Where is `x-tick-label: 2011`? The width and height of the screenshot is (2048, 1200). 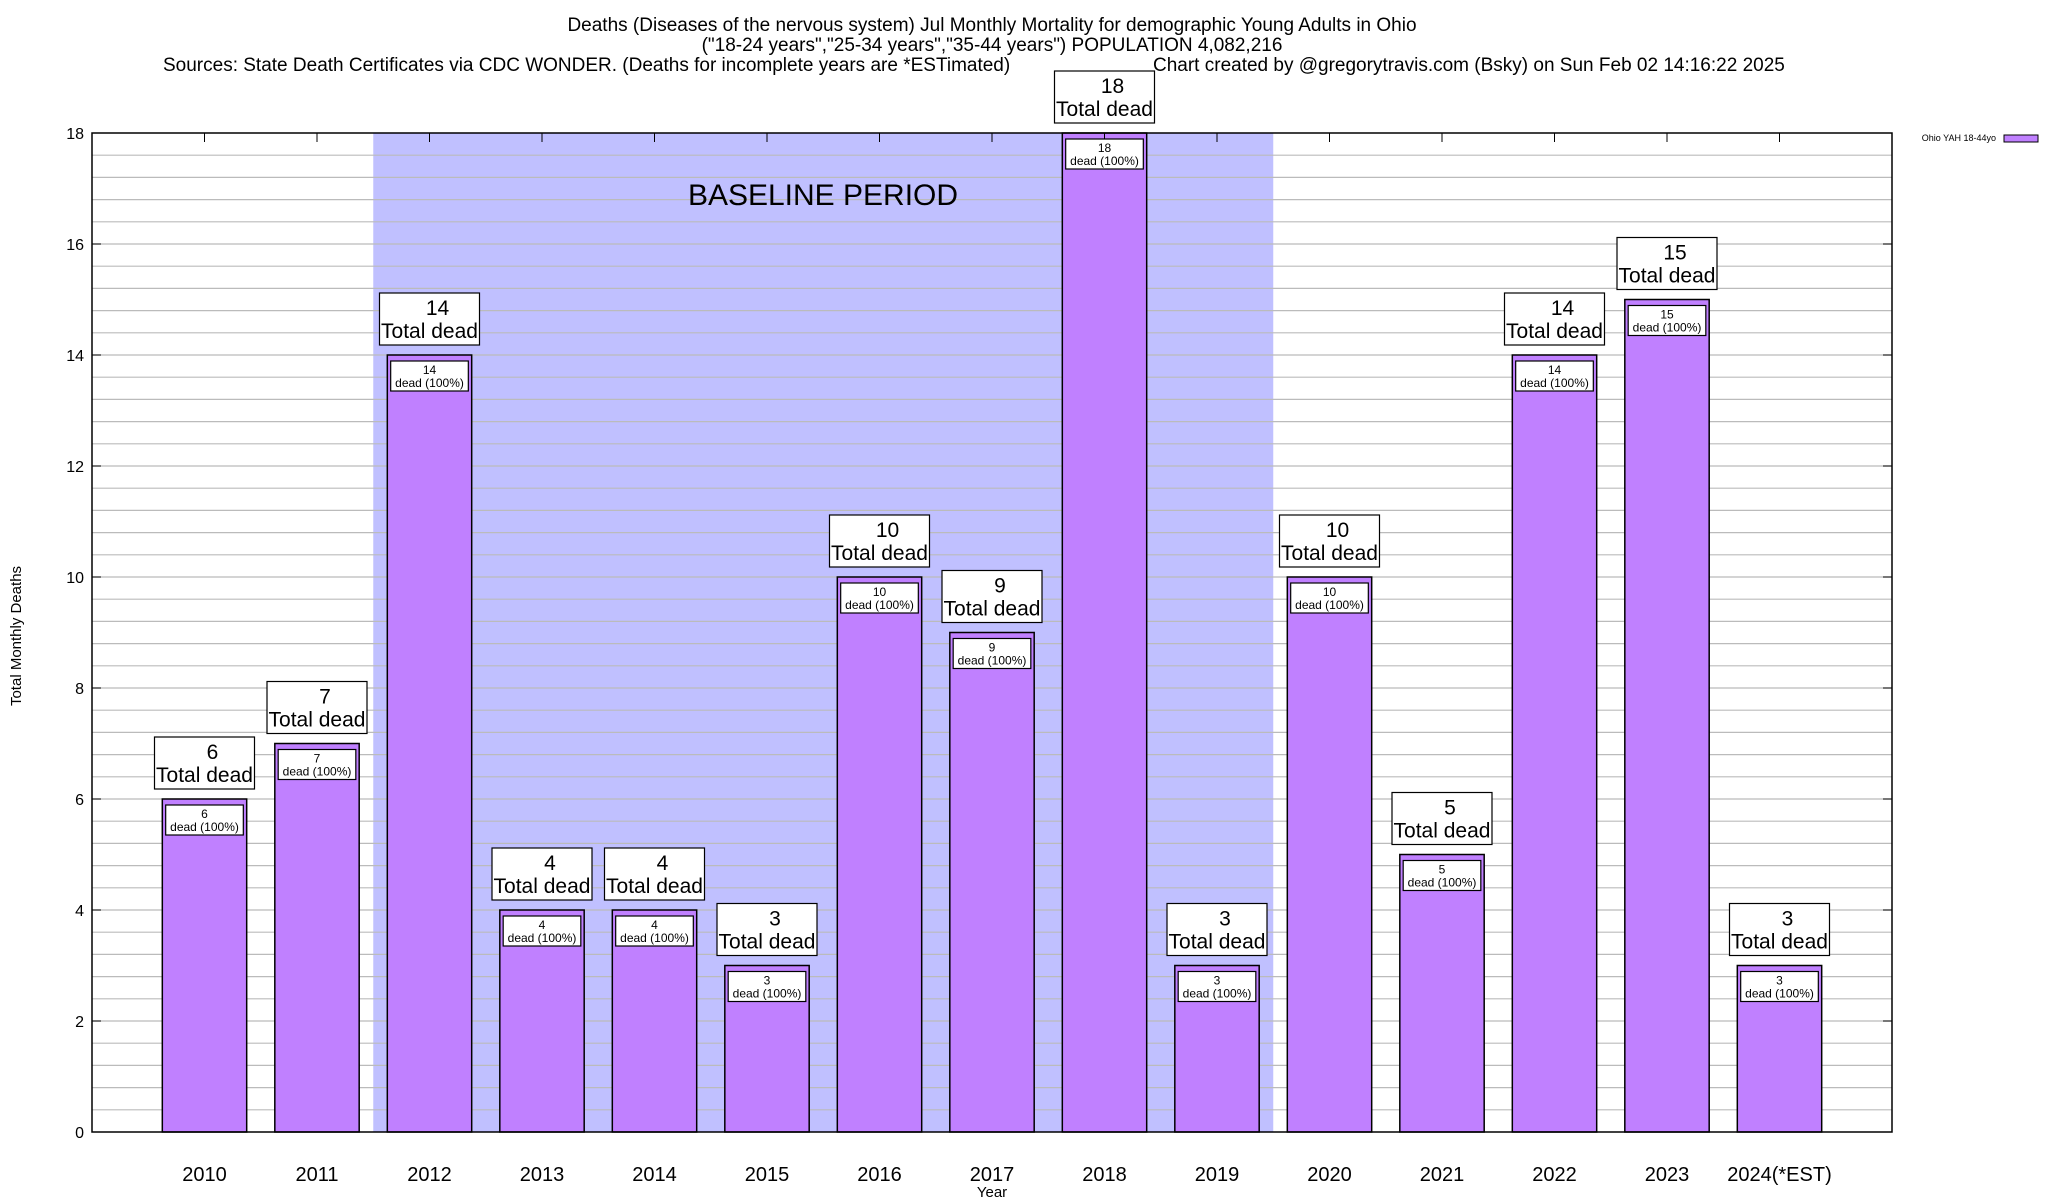 x-tick-label: 2011 is located at coordinates (316, 1175).